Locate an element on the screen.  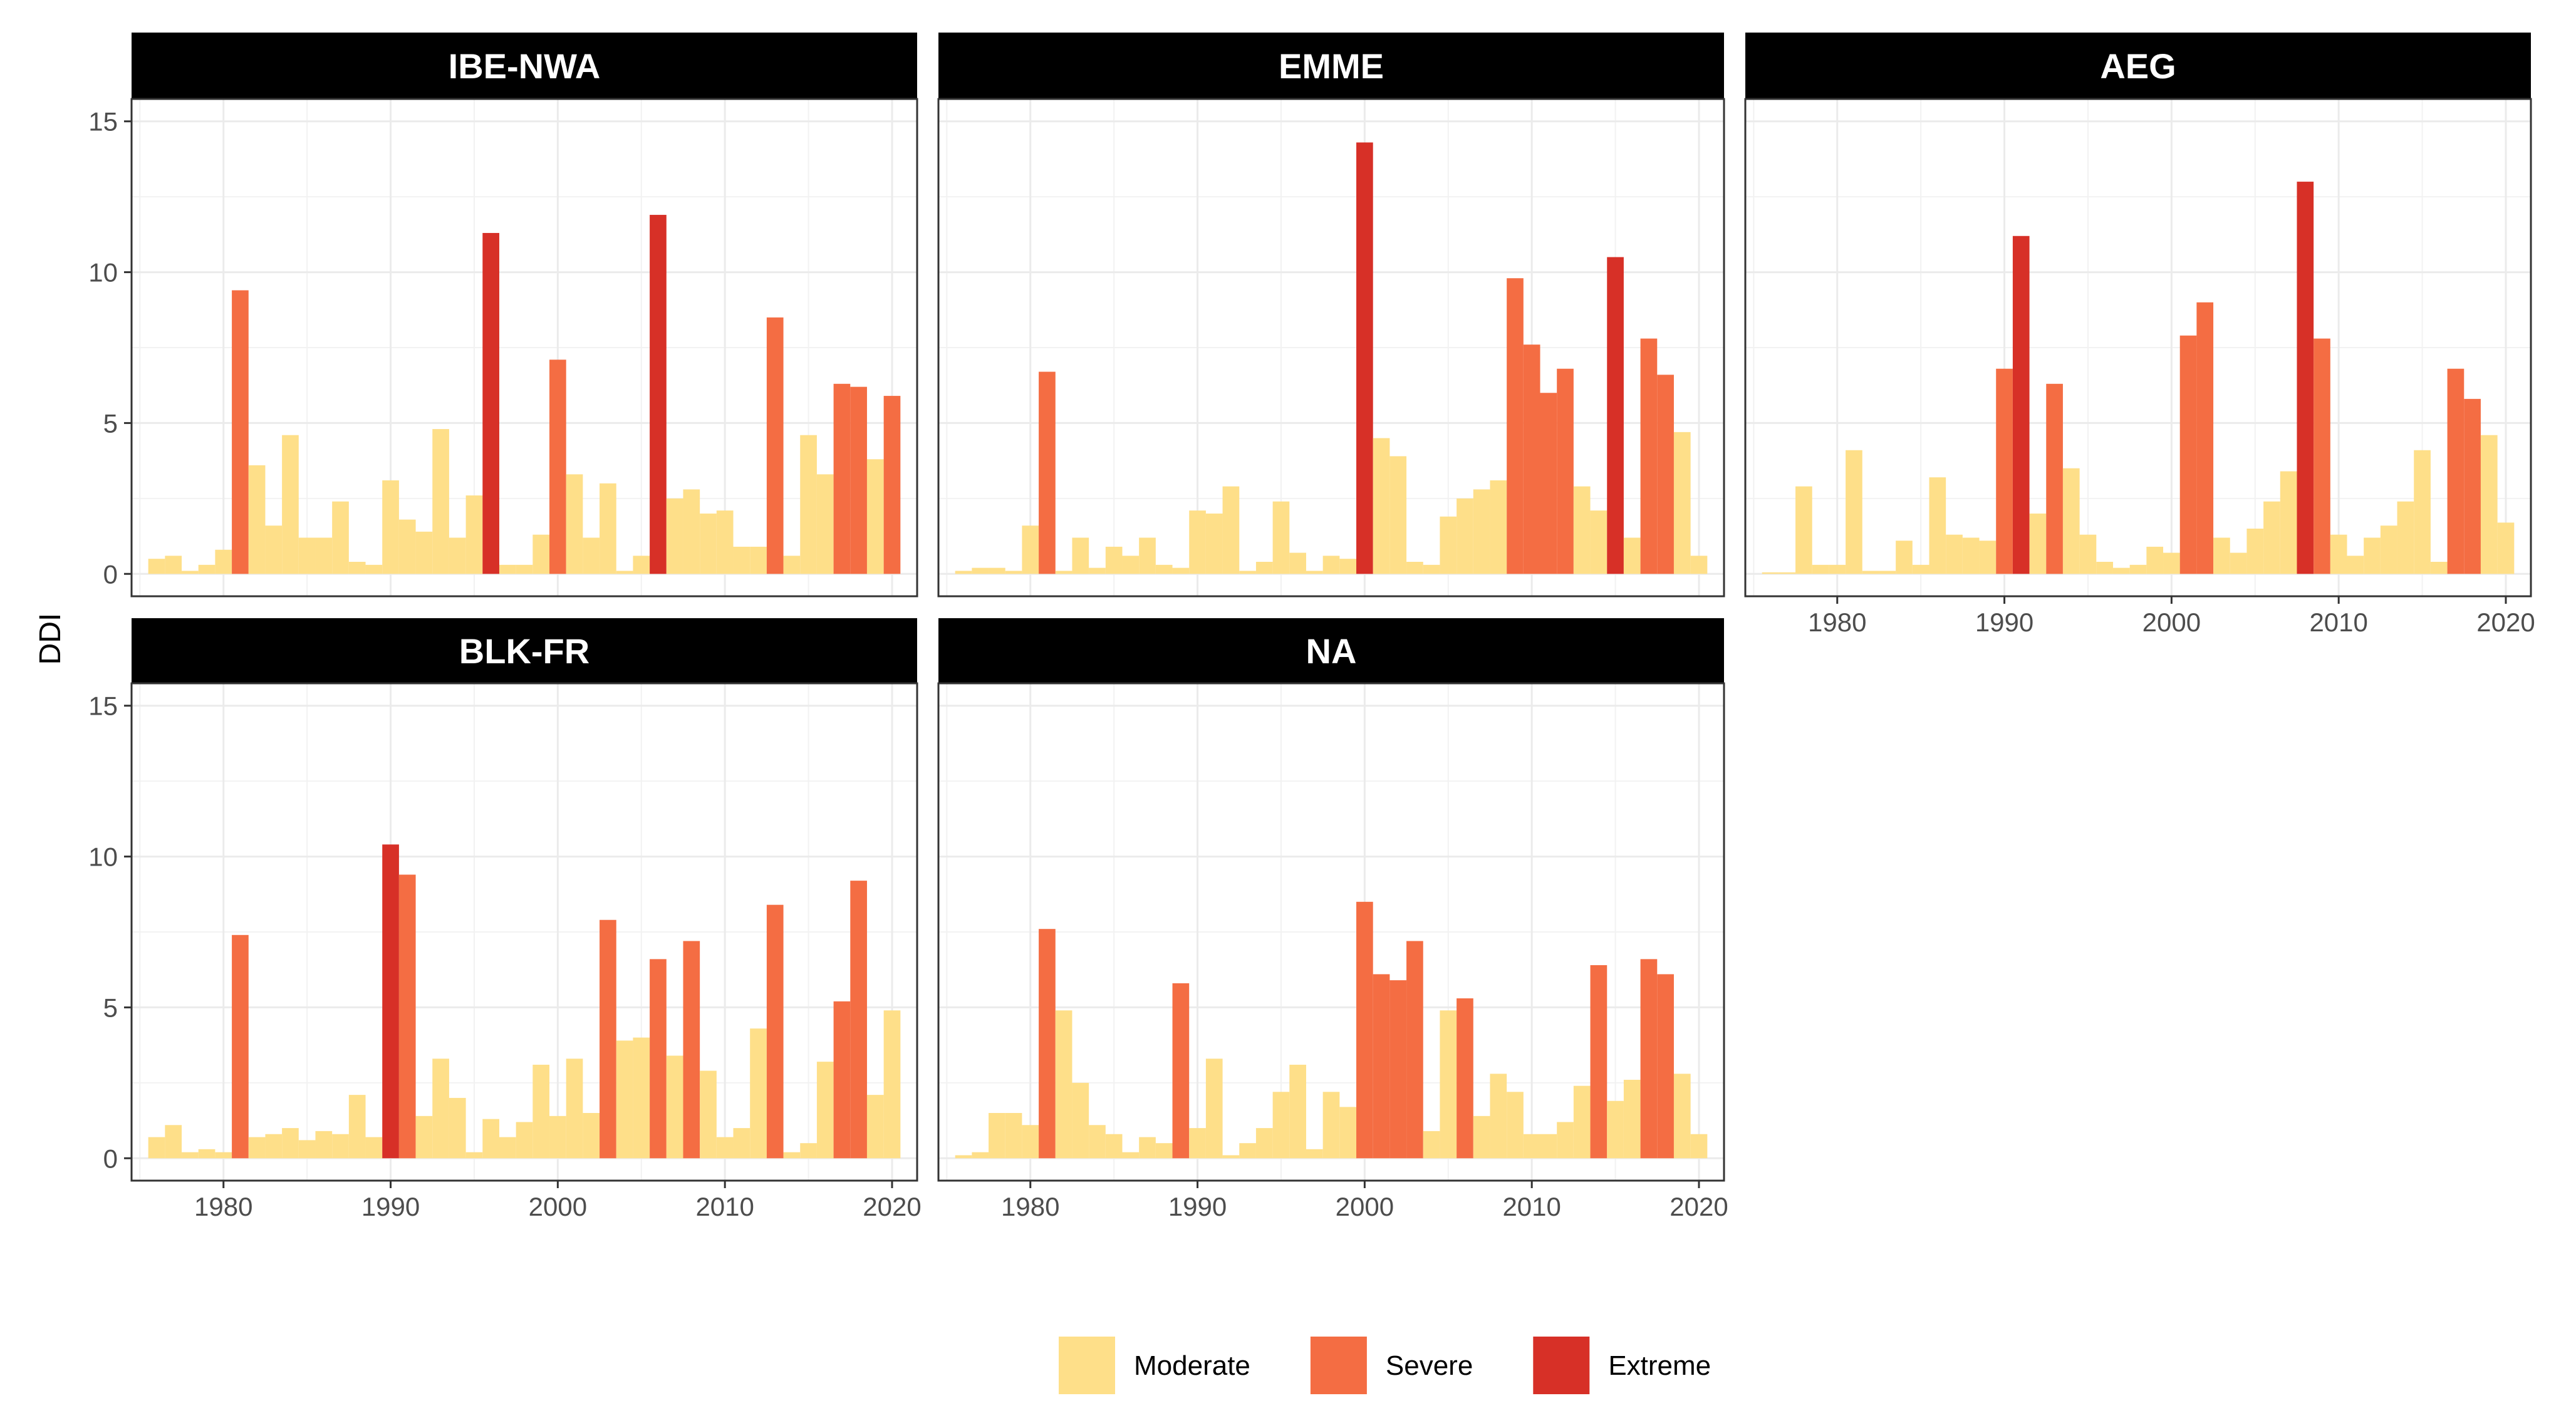
x-tick-label: 2010 is located at coordinates (2338, 622).